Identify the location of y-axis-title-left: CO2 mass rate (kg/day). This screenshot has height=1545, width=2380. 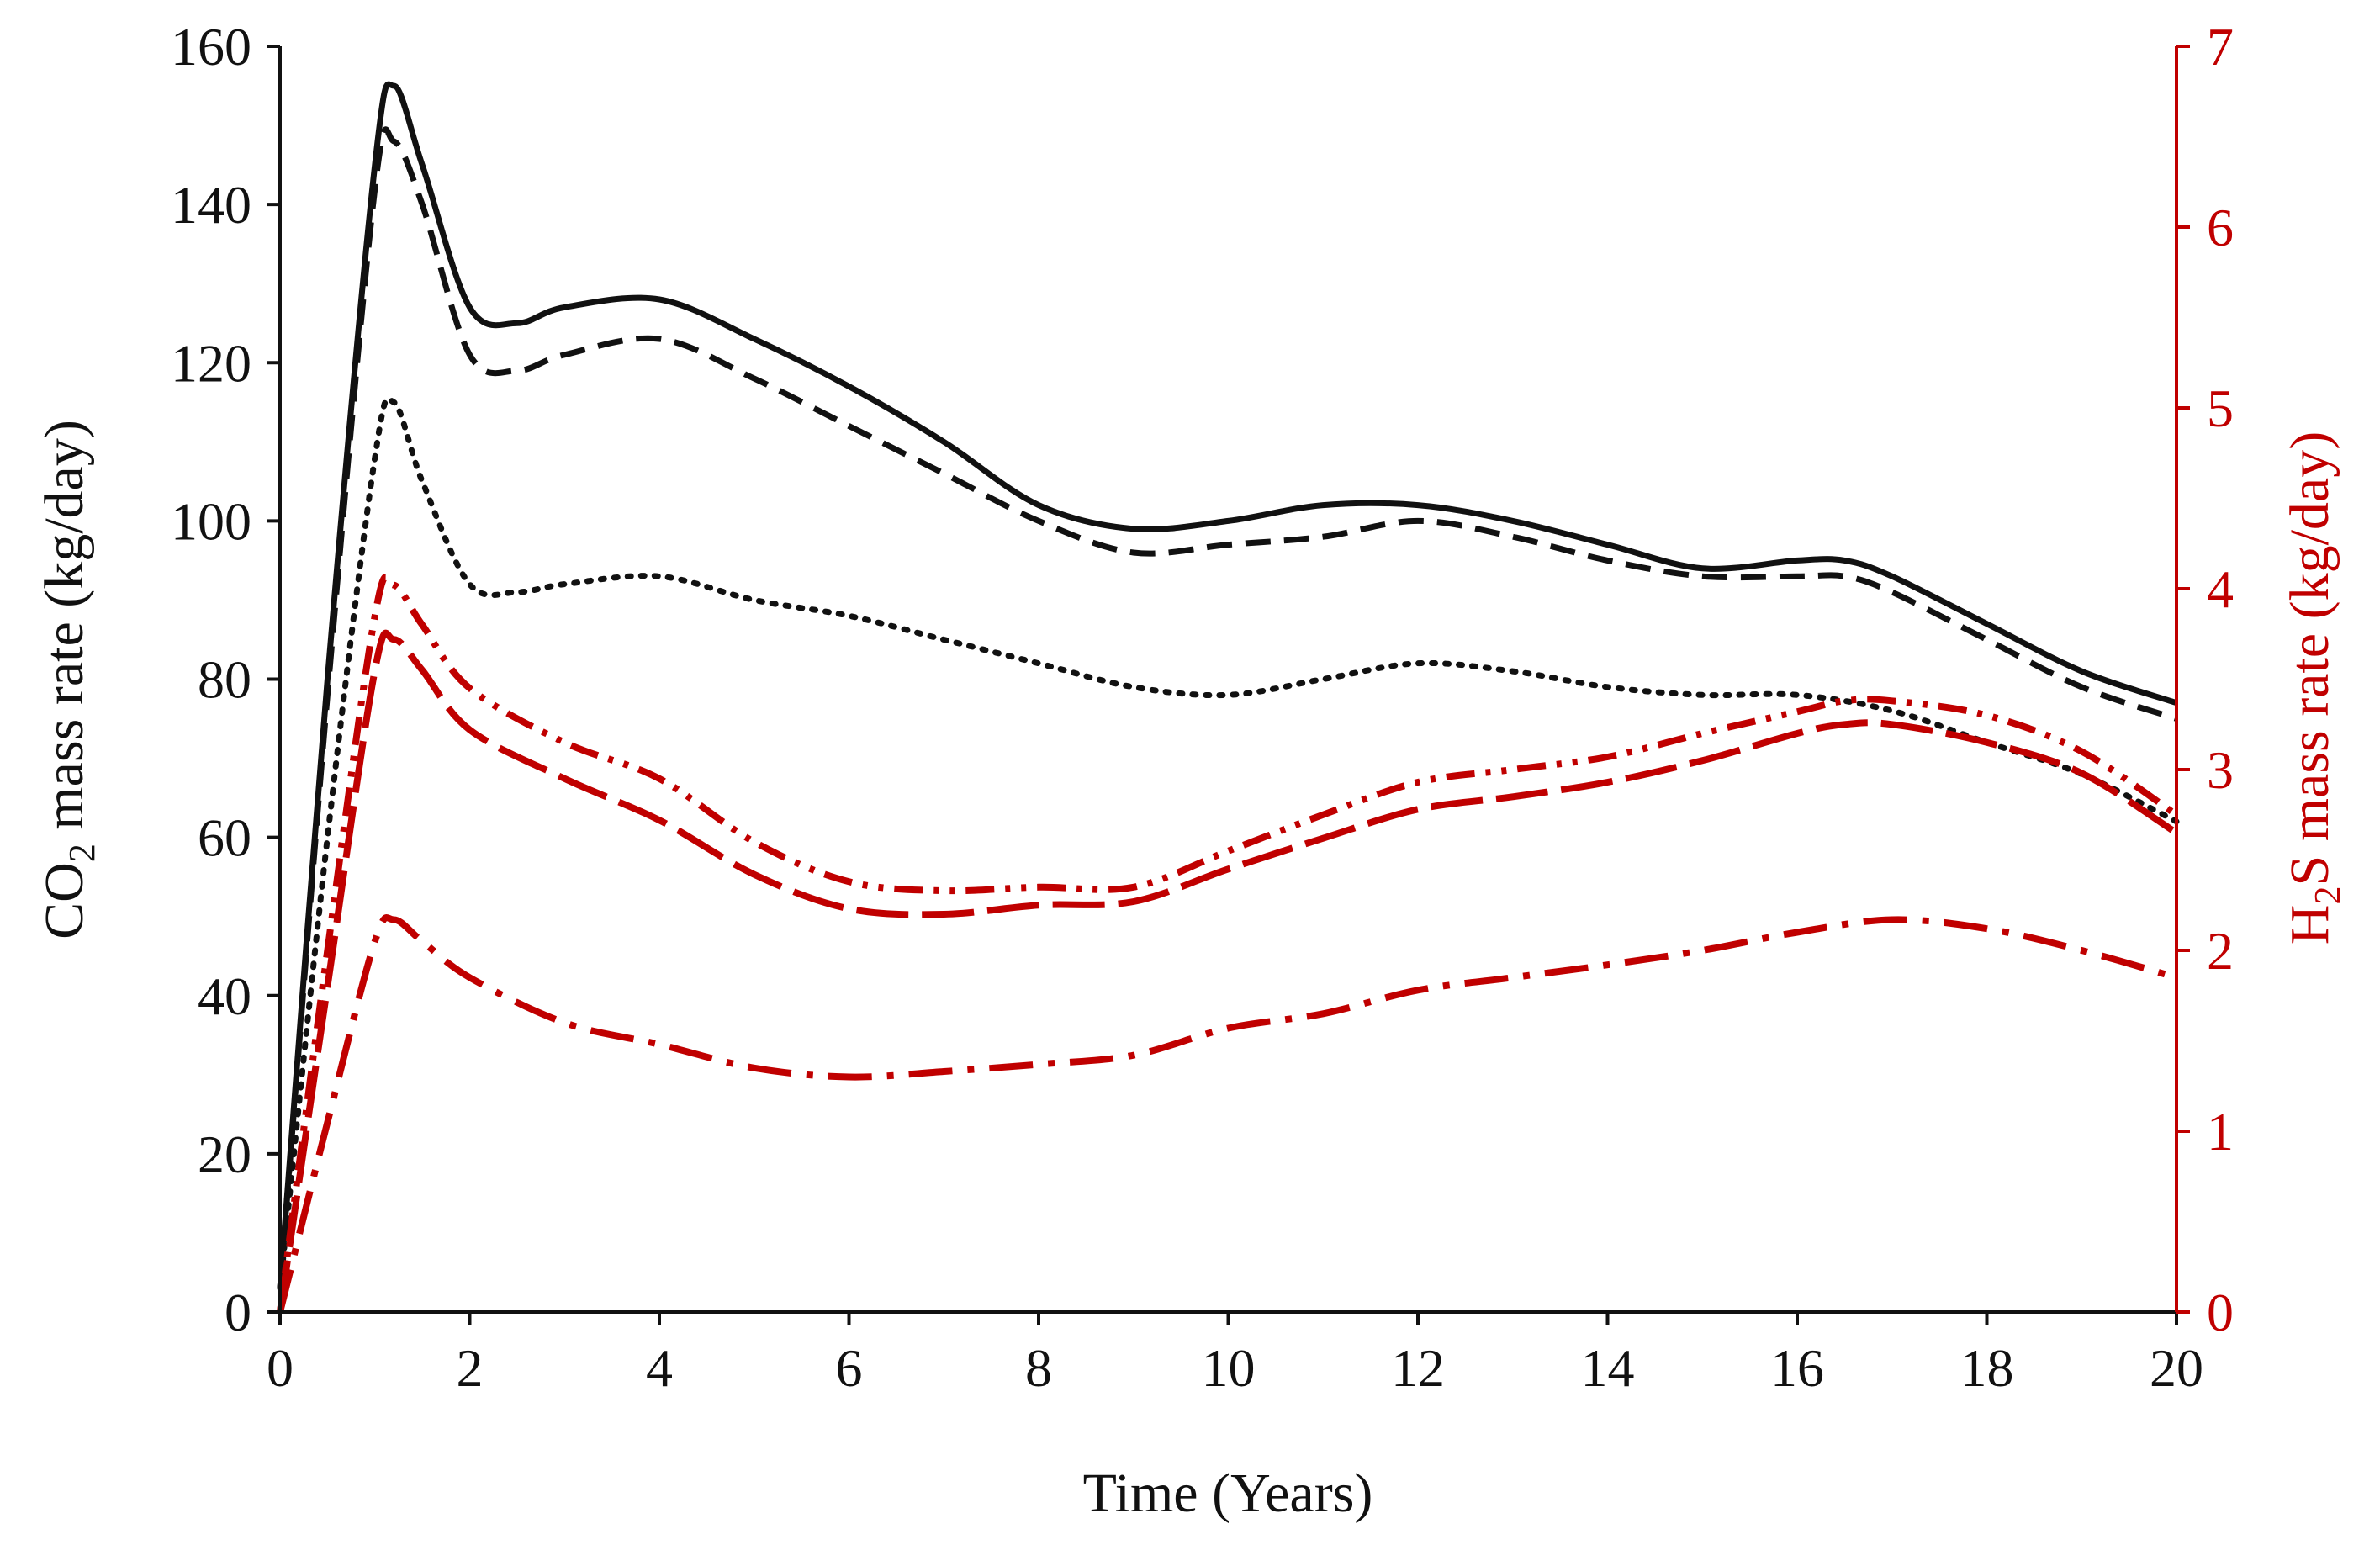
(68, 679).